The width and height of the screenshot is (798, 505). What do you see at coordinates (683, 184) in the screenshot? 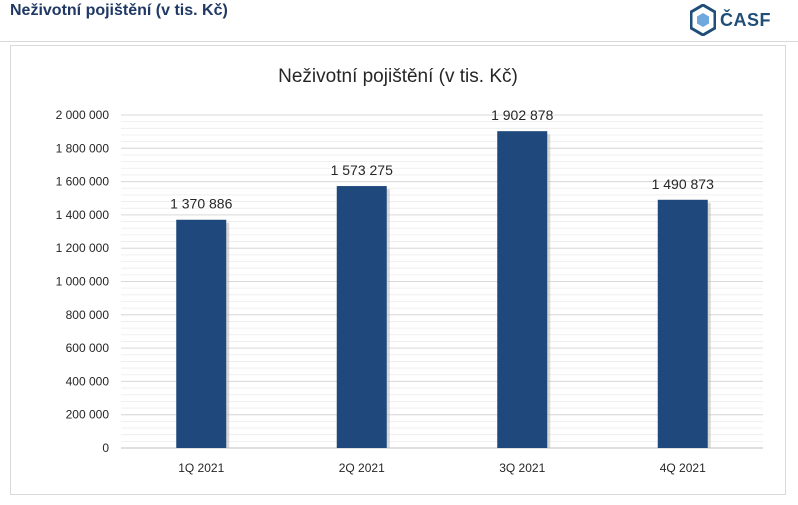
I see `bar-value-label: 1 490 873` at bounding box center [683, 184].